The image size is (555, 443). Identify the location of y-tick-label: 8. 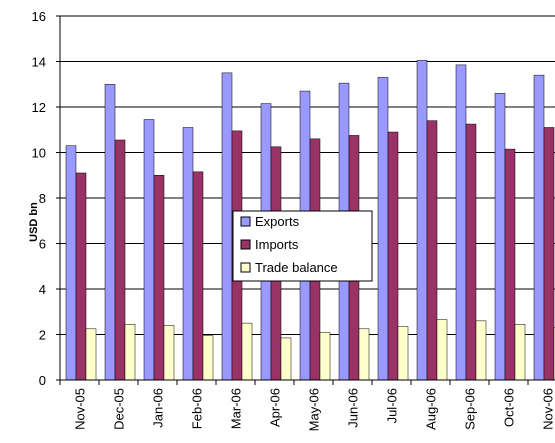
(42, 198).